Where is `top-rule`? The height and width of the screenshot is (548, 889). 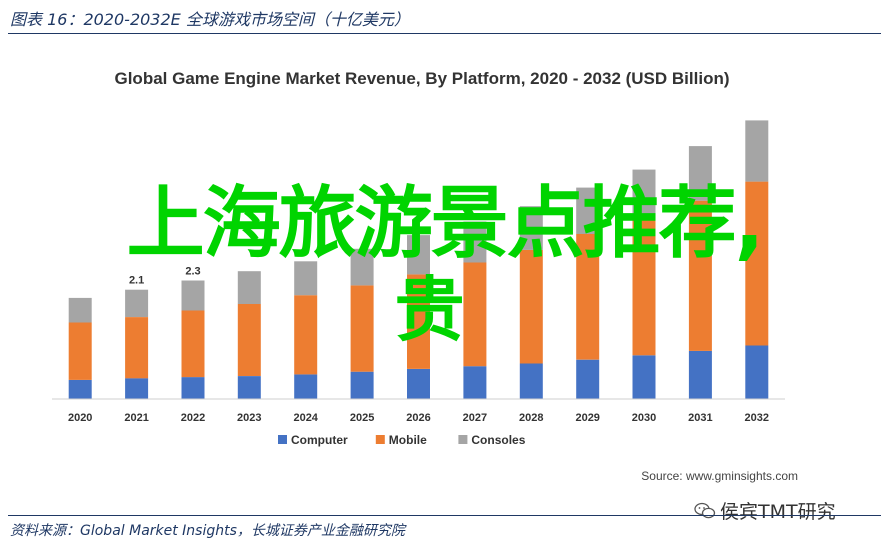 top-rule is located at coordinates (444, 33).